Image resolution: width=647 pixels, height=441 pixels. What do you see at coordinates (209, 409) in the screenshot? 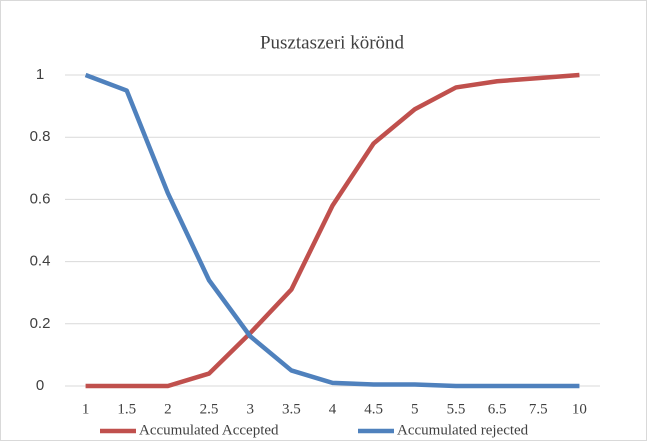
I see `x-tick-label: 2.5` at bounding box center [209, 409].